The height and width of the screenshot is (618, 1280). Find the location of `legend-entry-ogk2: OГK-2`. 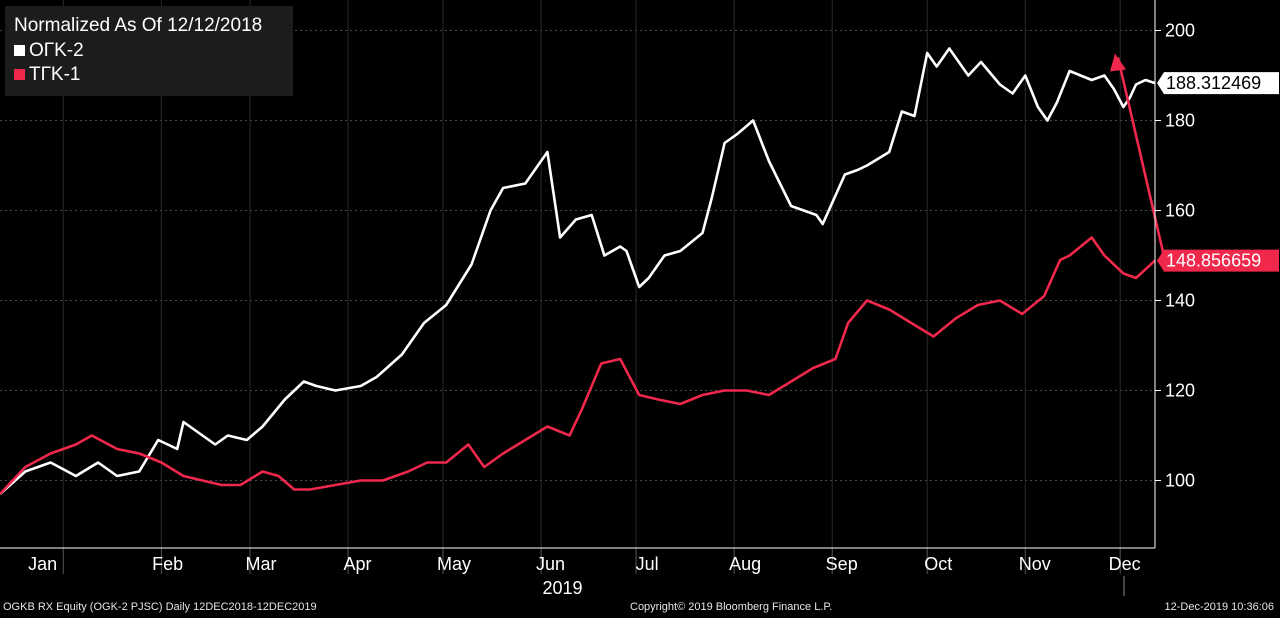

legend-entry-ogk2: OГK-2 is located at coordinates (49, 51).